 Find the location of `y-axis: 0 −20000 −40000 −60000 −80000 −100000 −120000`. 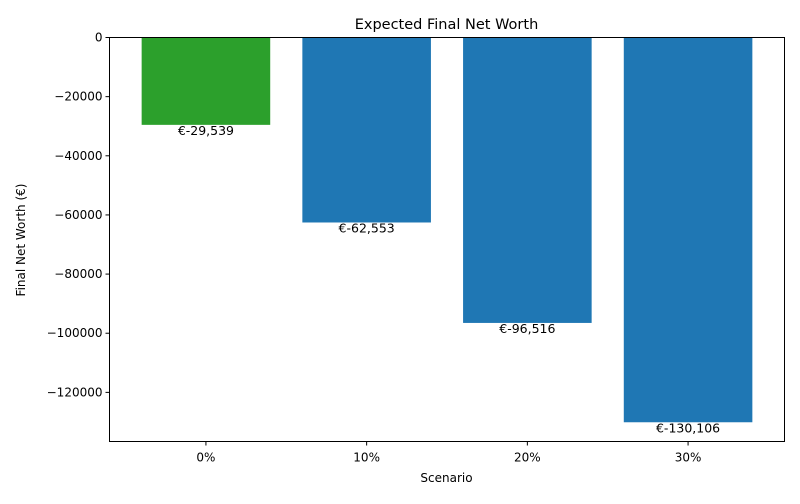

y-axis: 0 −20000 −40000 −60000 −80000 −100000 −120000 is located at coordinates (78, 215).